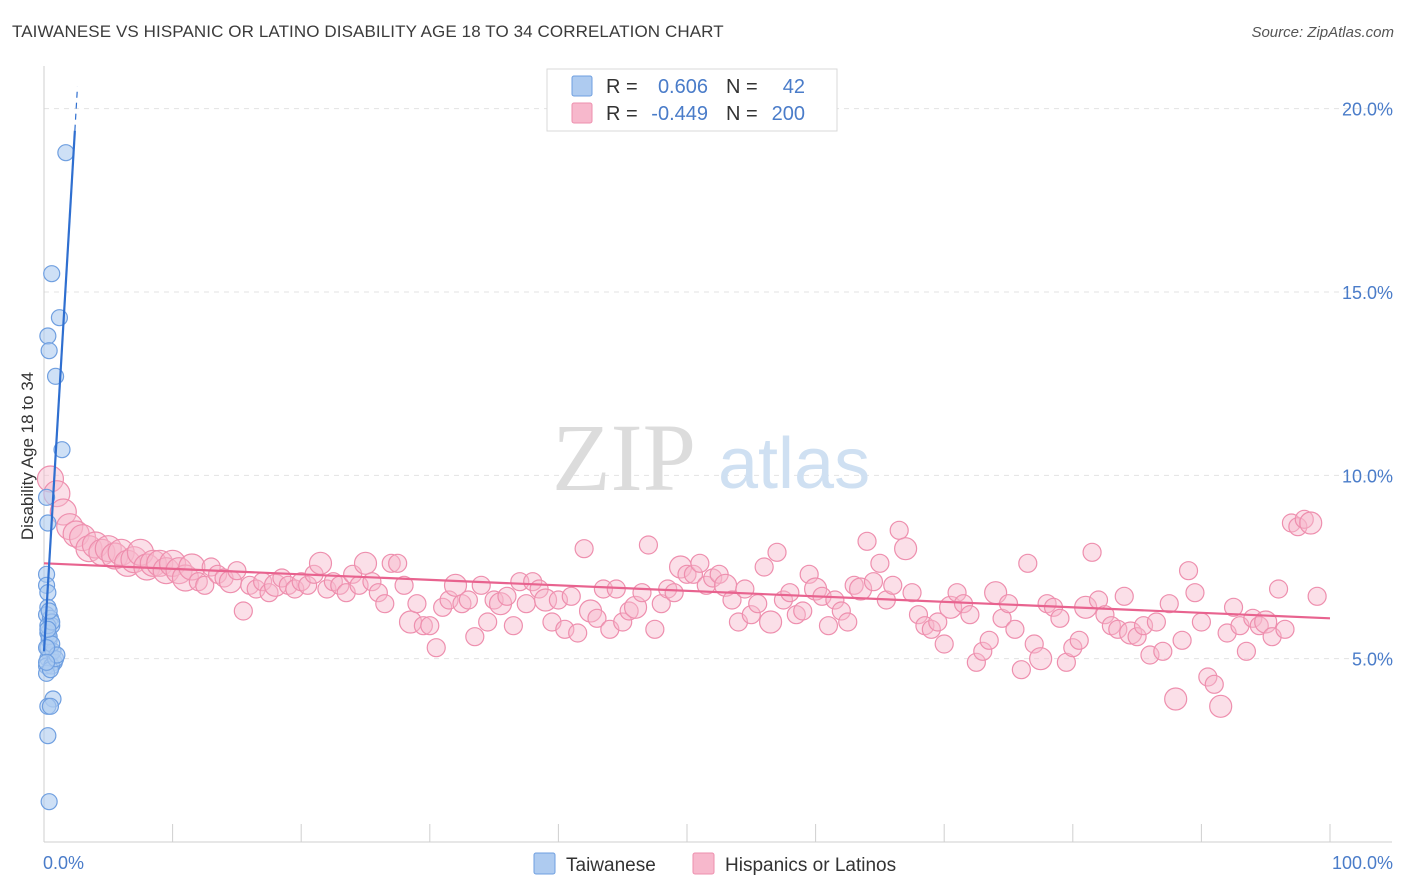 The height and width of the screenshot is (892, 1406). Describe the element at coordinates (794, 87) in the screenshot. I see `legend-n-value-taiwanese: 42` at that location.